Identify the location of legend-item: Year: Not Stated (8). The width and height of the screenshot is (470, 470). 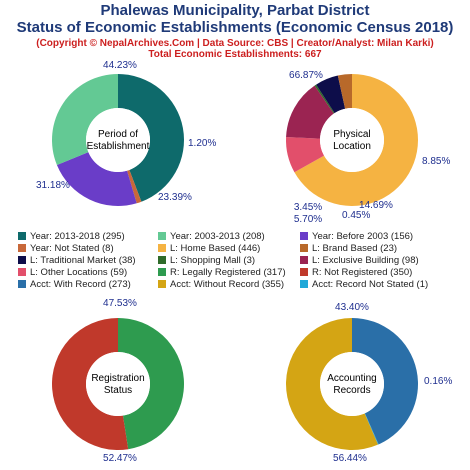
(66, 248).